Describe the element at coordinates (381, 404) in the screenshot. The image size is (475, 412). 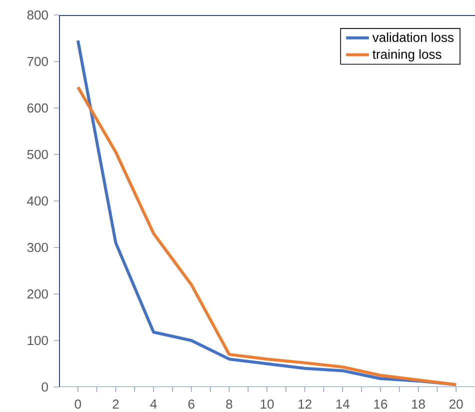
I see `x-tick-label: 16` at that location.